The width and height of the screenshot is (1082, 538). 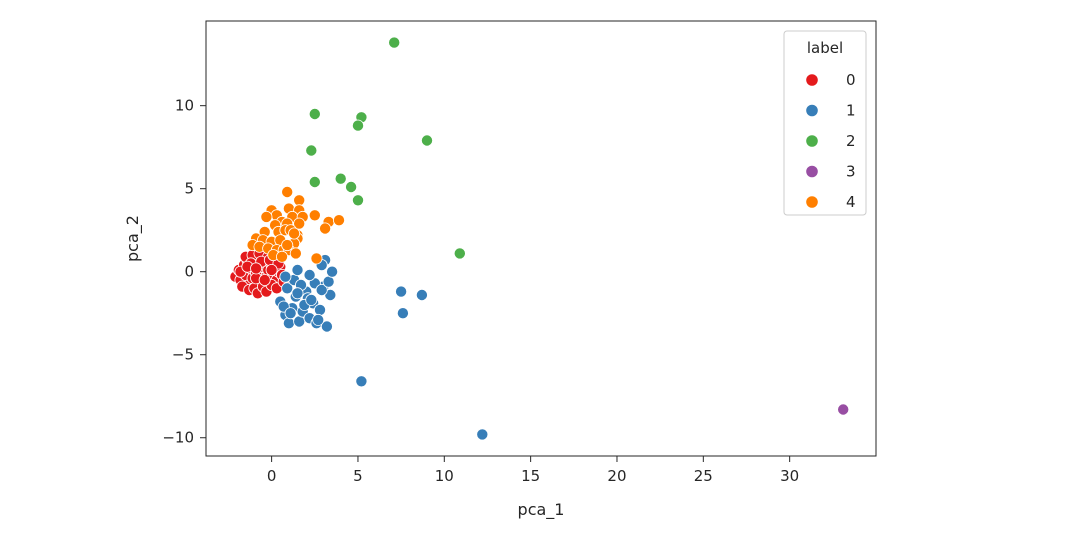 I want to click on y-axis-ticks: −10 −5 0 5 10, so click(x=184, y=272).